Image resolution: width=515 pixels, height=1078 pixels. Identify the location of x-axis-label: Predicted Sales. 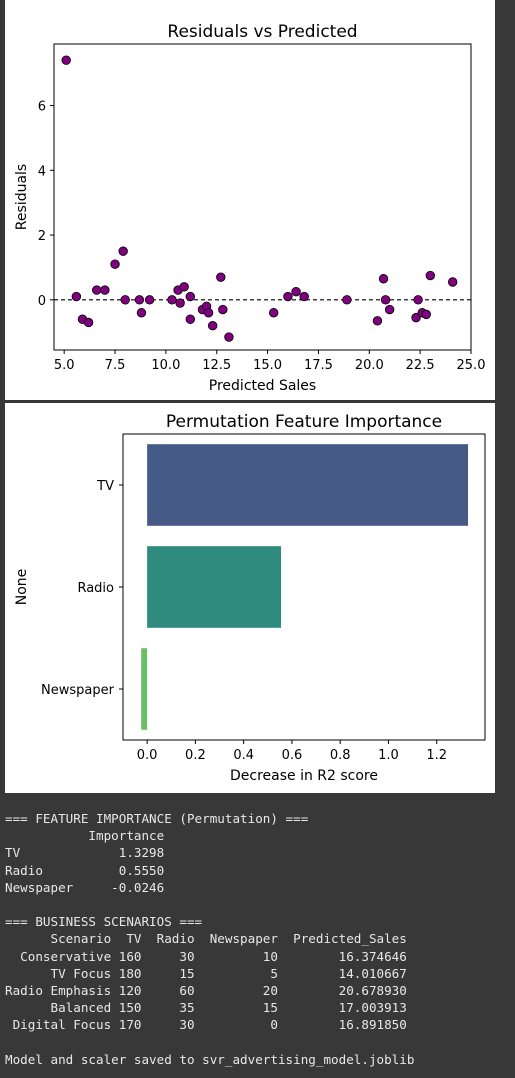
(262, 386).